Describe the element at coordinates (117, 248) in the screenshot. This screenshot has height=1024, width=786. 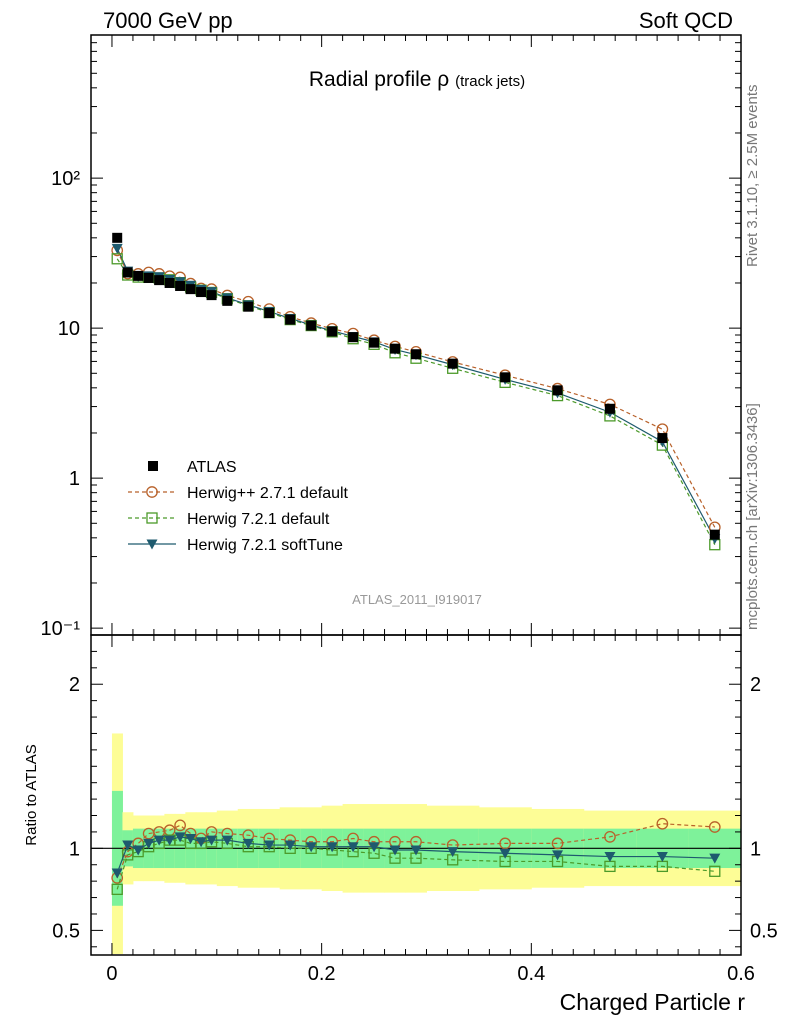
I see `data-point-softtune` at that location.